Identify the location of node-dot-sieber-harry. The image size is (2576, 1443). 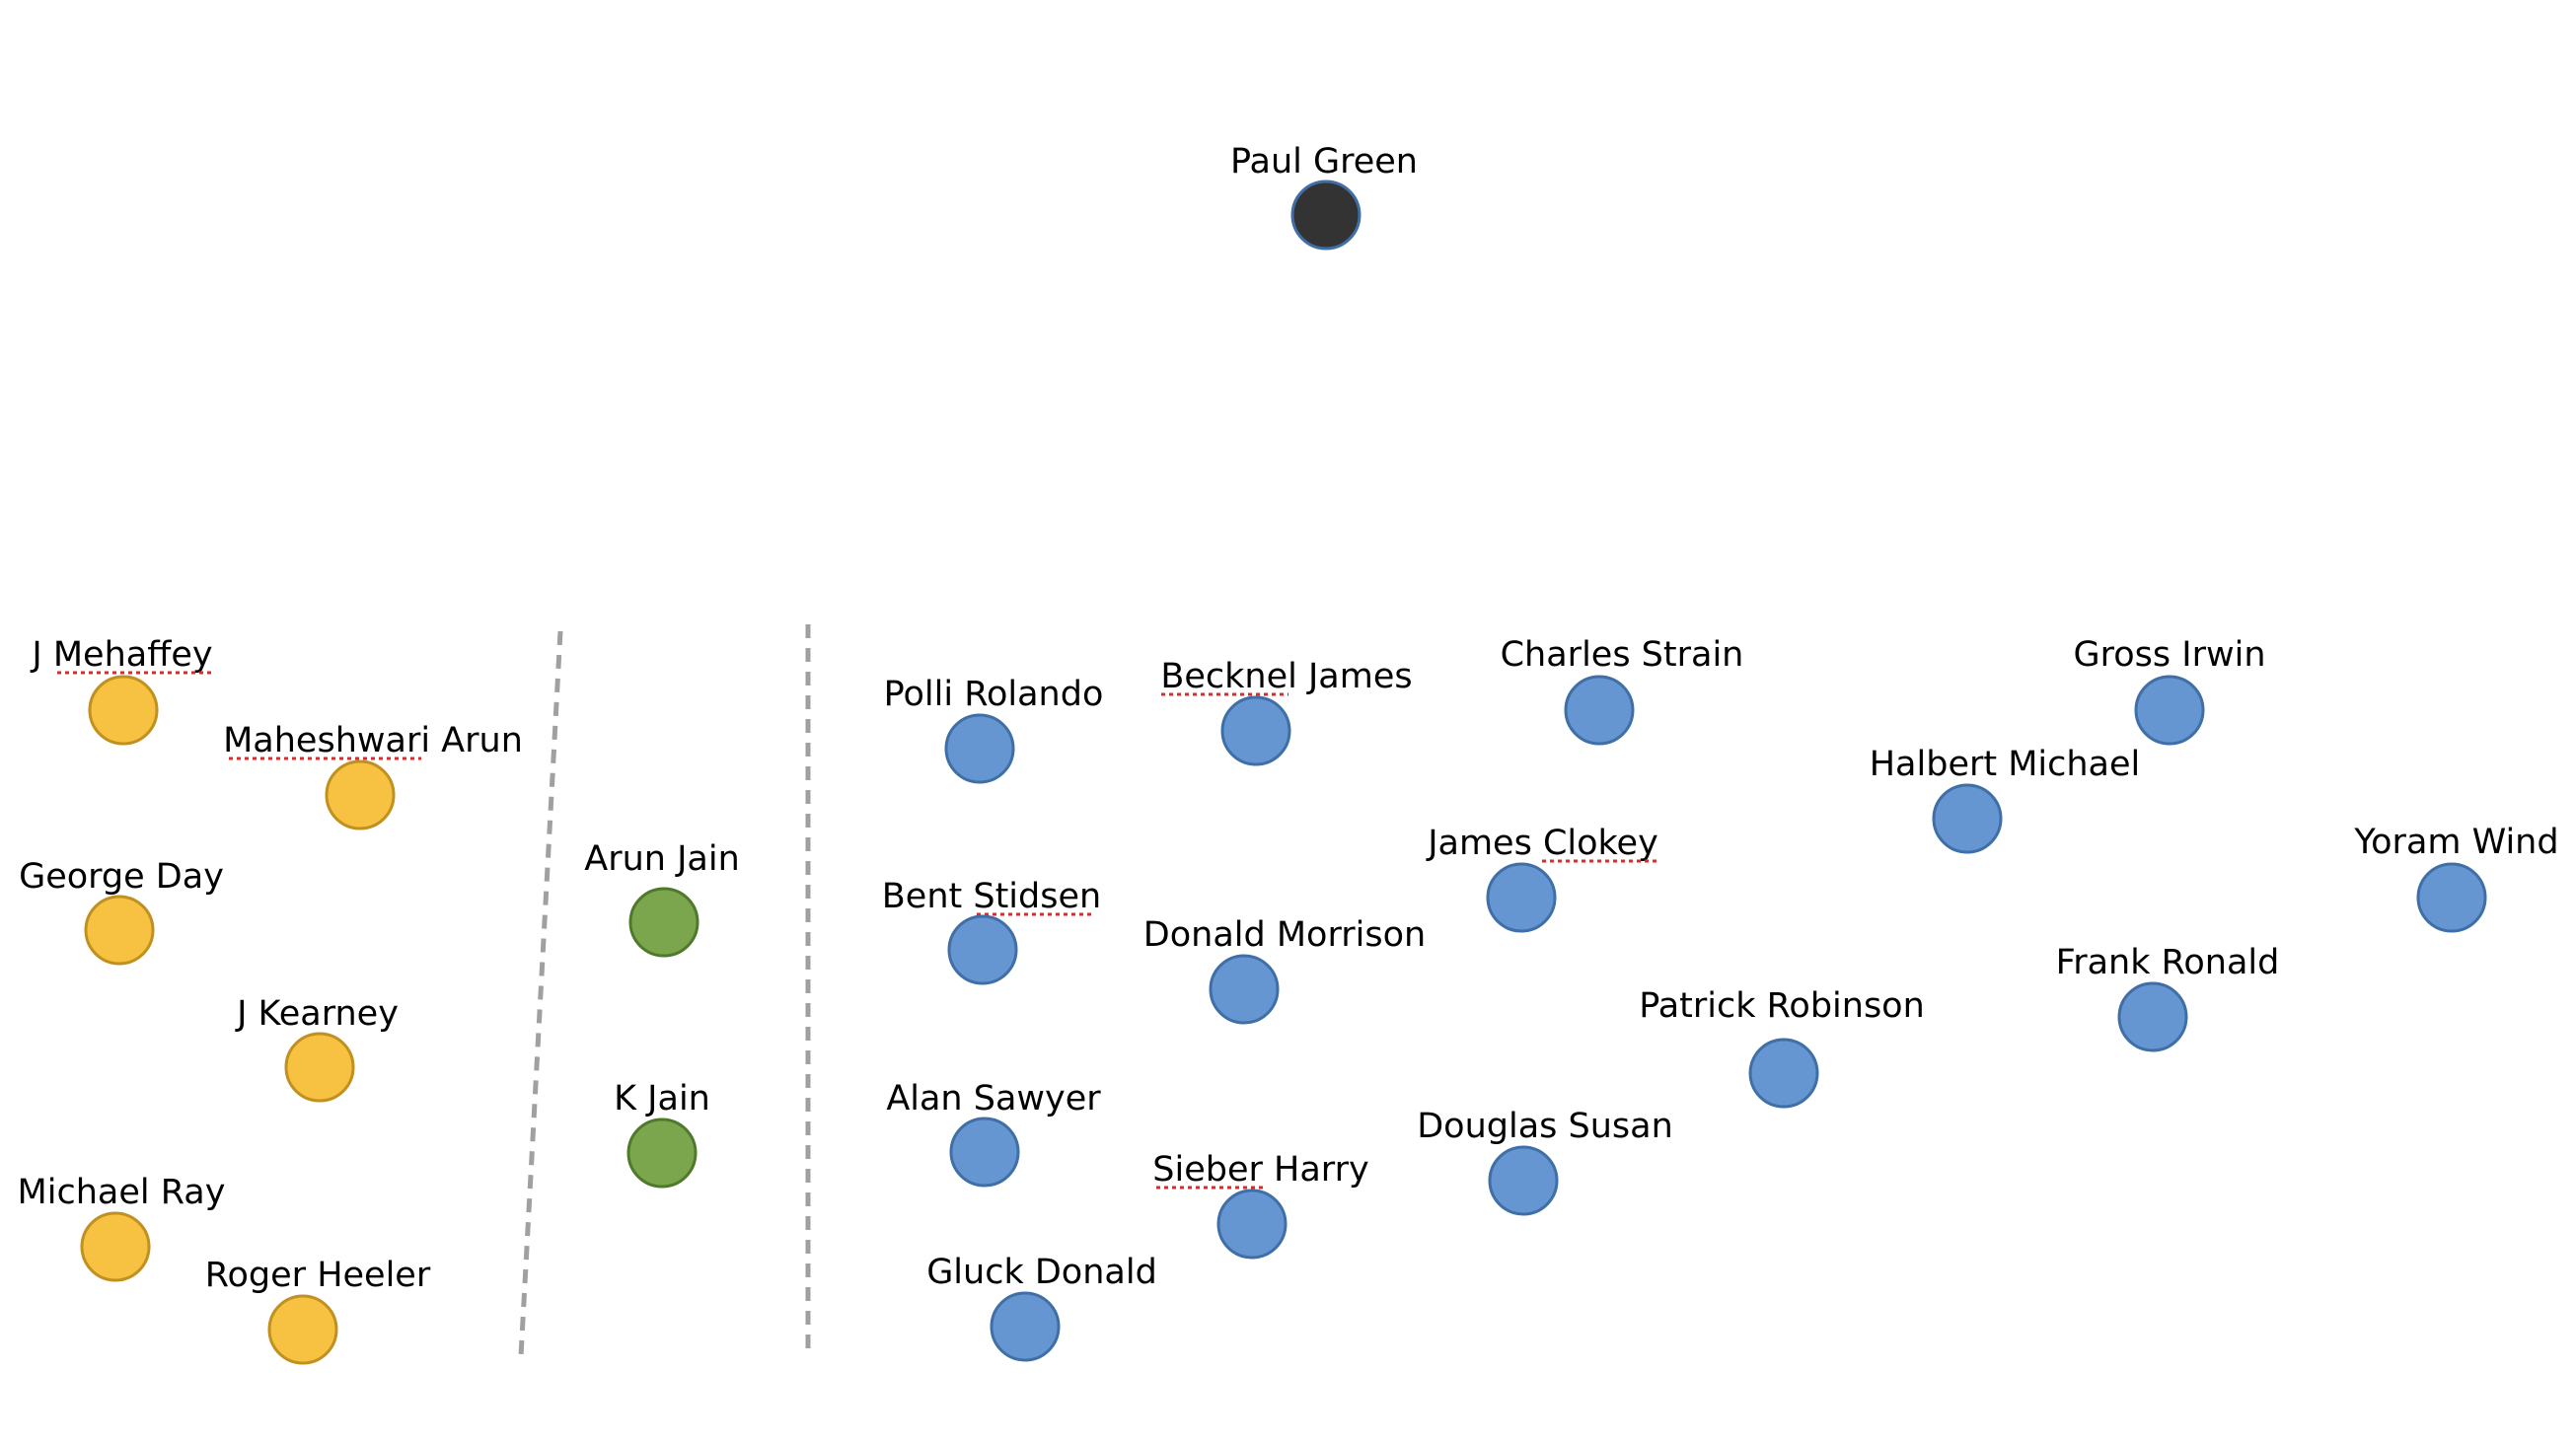
(1252, 1224).